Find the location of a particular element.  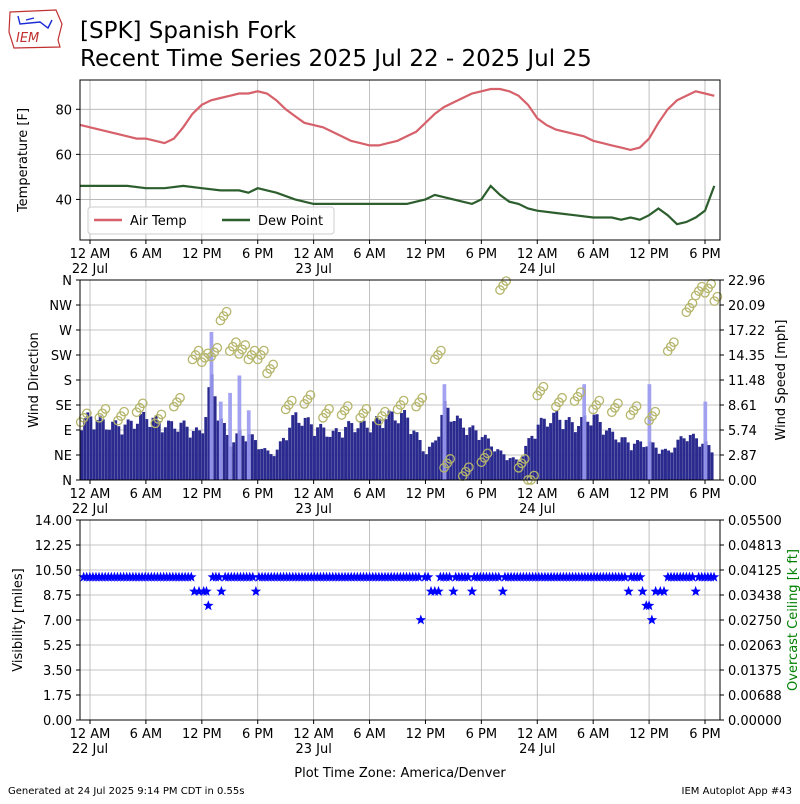

ceiling-tick-label: 0.03438 is located at coordinates (755, 596).